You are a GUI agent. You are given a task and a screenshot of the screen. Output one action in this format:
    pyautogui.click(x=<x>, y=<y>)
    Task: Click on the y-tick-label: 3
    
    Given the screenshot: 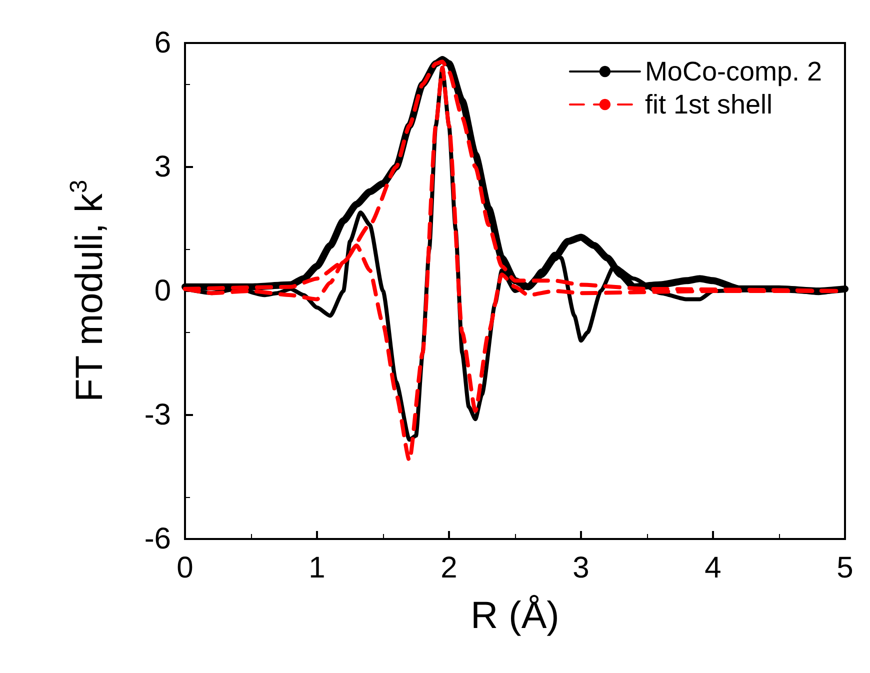 What is the action you would take?
    pyautogui.click(x=162, y=167)
    